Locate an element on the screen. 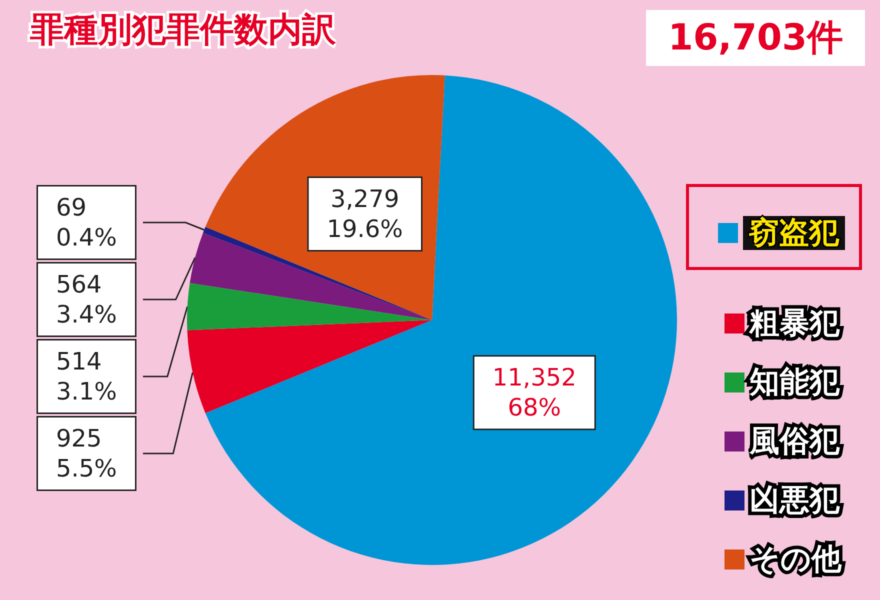  data-label: 564 3.4% is located at coordinates (86, 299).